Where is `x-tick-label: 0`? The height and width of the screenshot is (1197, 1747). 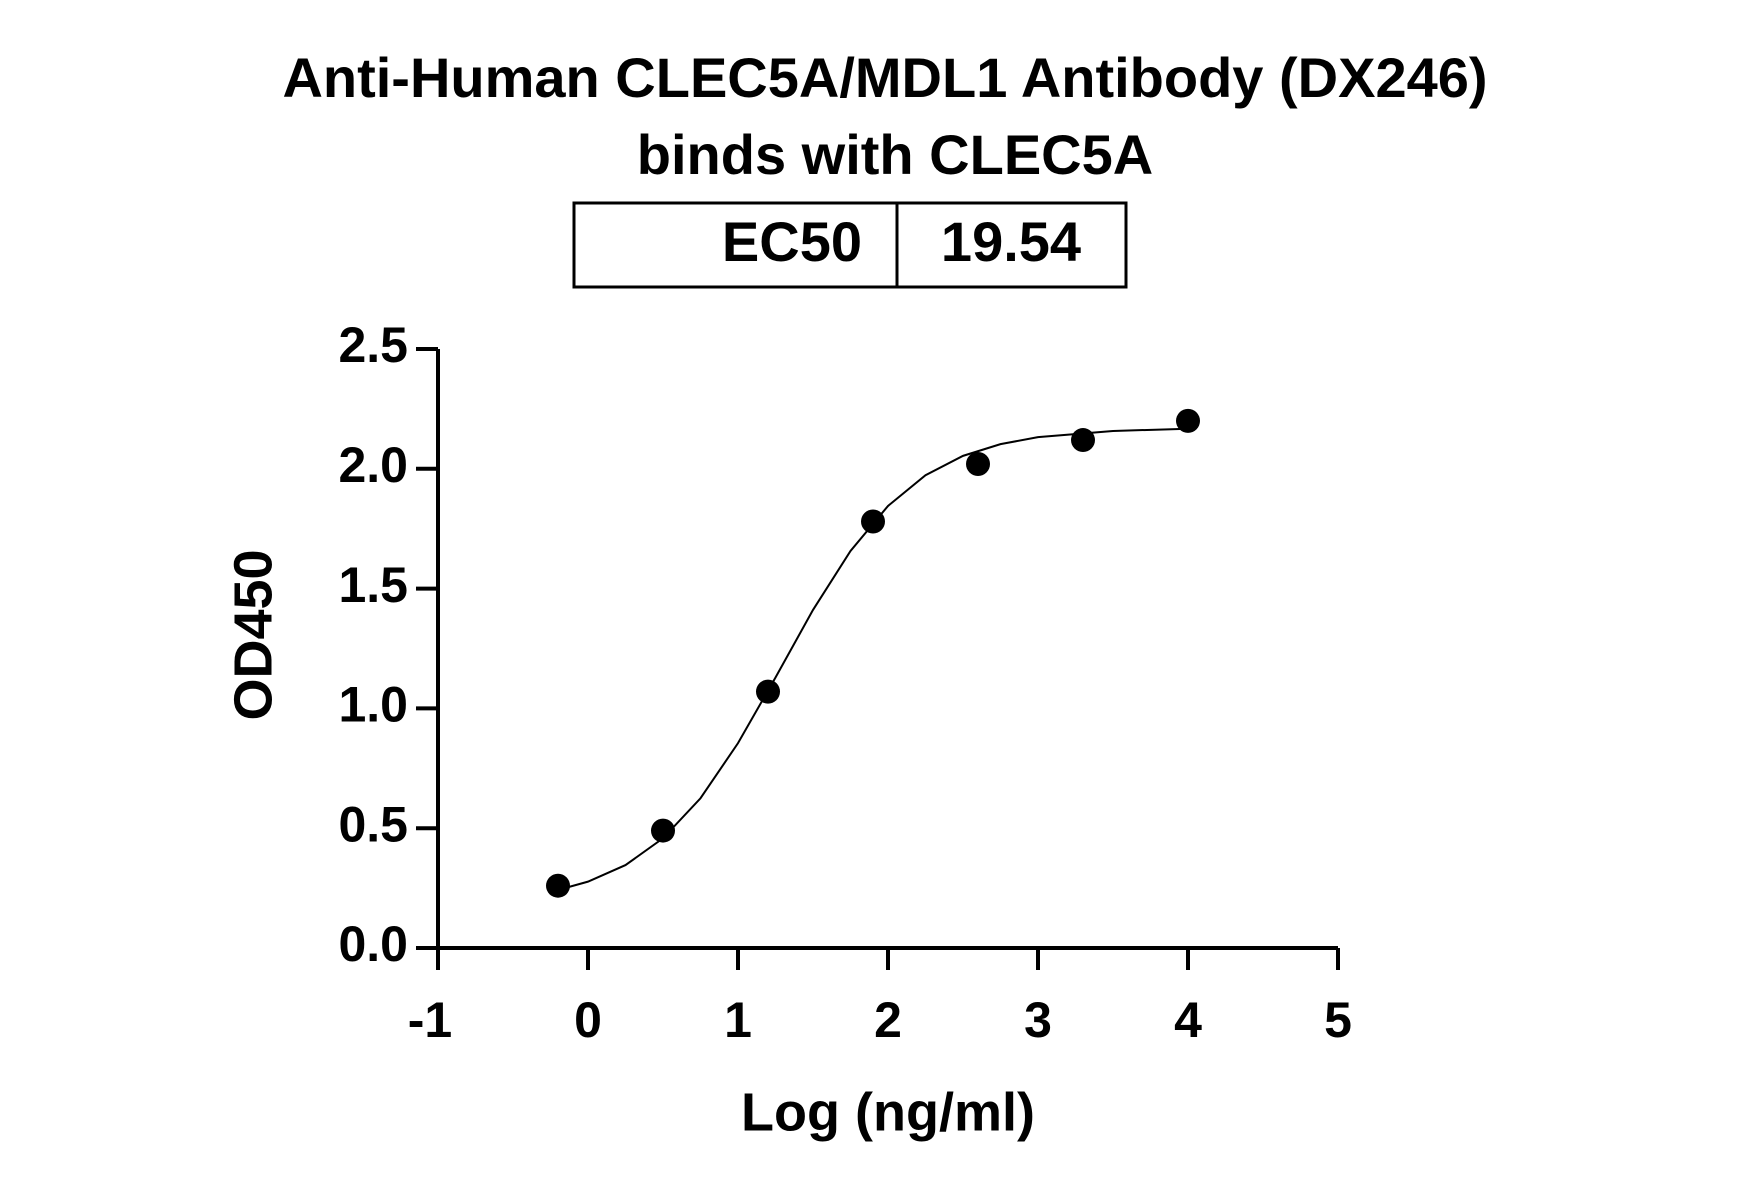 x-tick-label: 0 is located at coordinates (588, 1020).